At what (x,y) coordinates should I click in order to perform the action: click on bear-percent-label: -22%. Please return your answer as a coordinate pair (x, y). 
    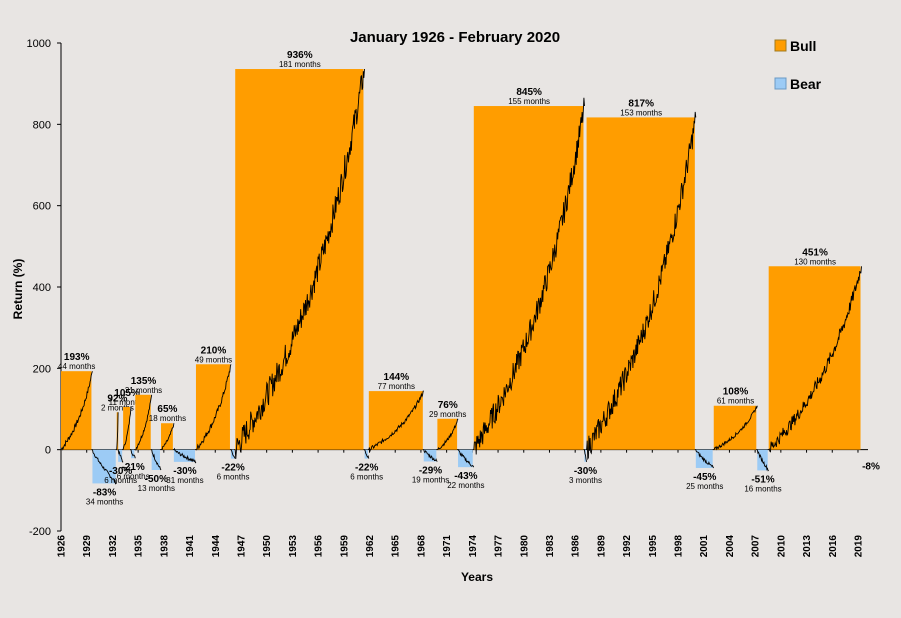
    Looking at the image, I should click on (232, 468).